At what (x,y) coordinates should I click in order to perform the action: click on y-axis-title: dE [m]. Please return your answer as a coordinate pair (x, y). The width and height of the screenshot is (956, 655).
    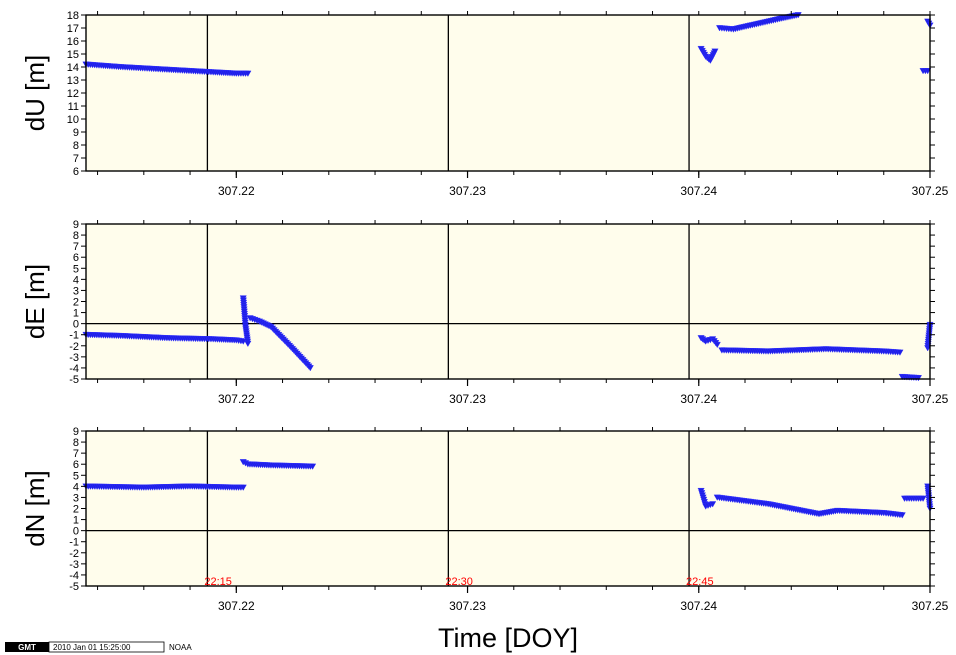
    Looking at the image, I should click on (35, 301).